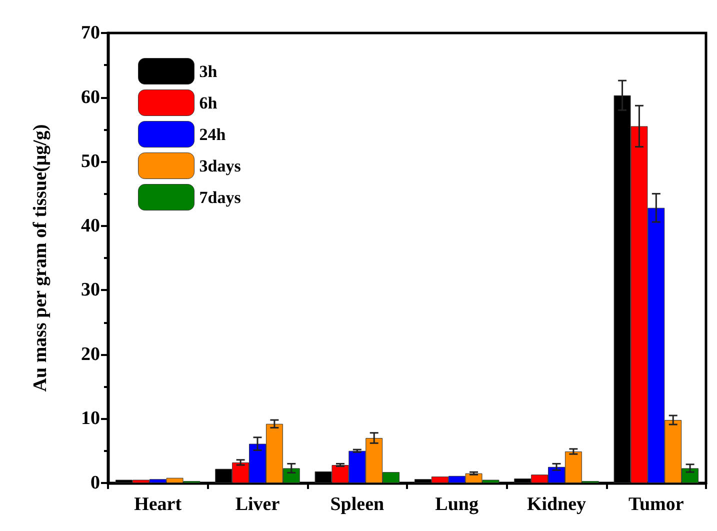  I want to click on y-tick-label: 70, so click(90, 33).